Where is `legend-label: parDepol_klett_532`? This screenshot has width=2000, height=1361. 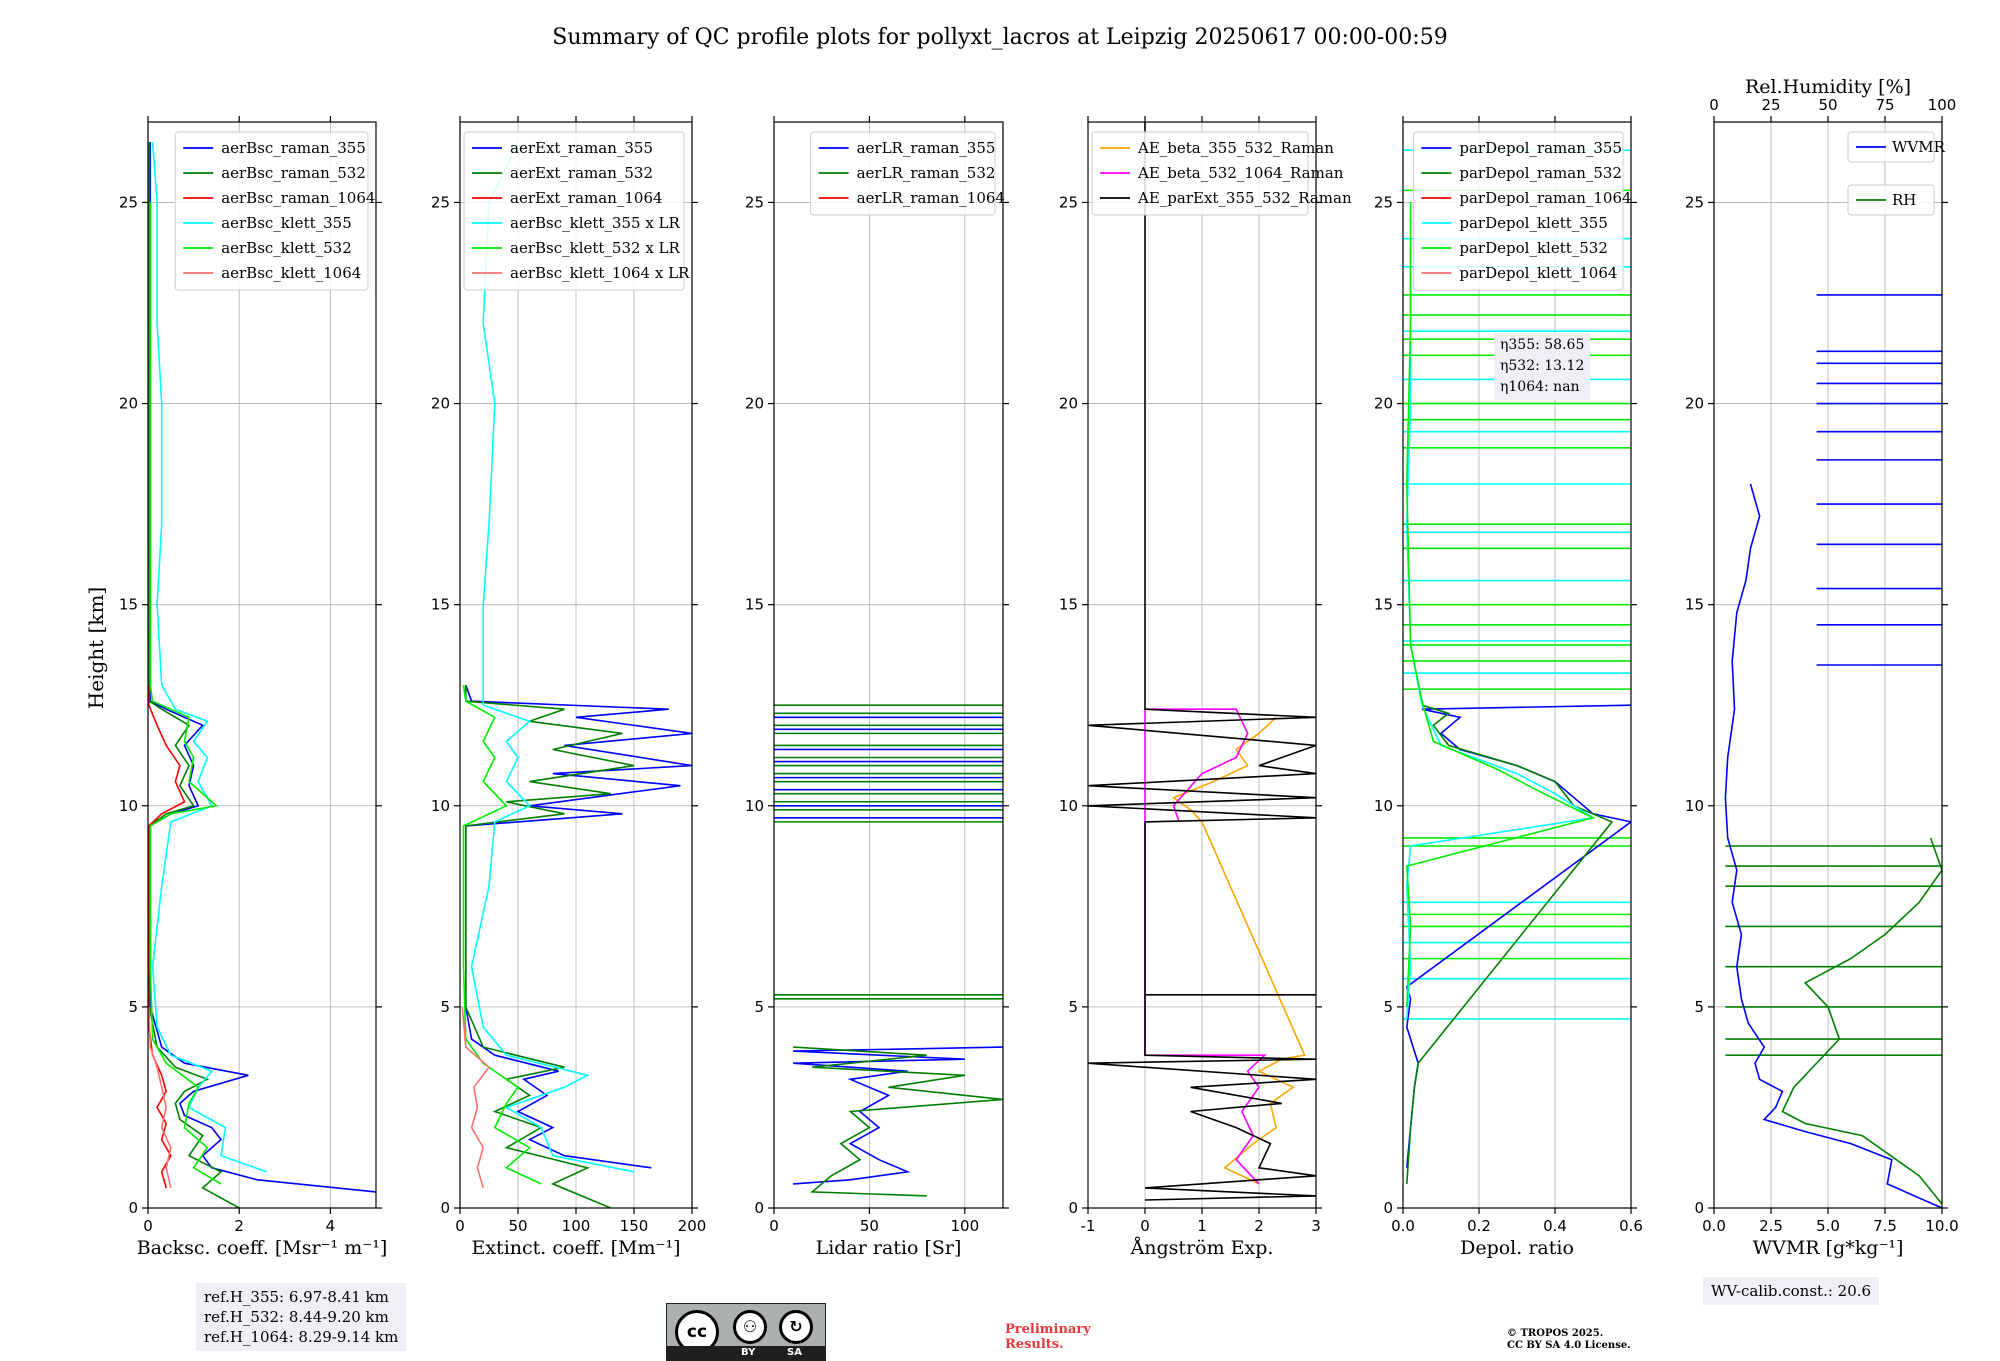 legend-label: parDepol_klett_532 is located at coordinates (1533, 248).